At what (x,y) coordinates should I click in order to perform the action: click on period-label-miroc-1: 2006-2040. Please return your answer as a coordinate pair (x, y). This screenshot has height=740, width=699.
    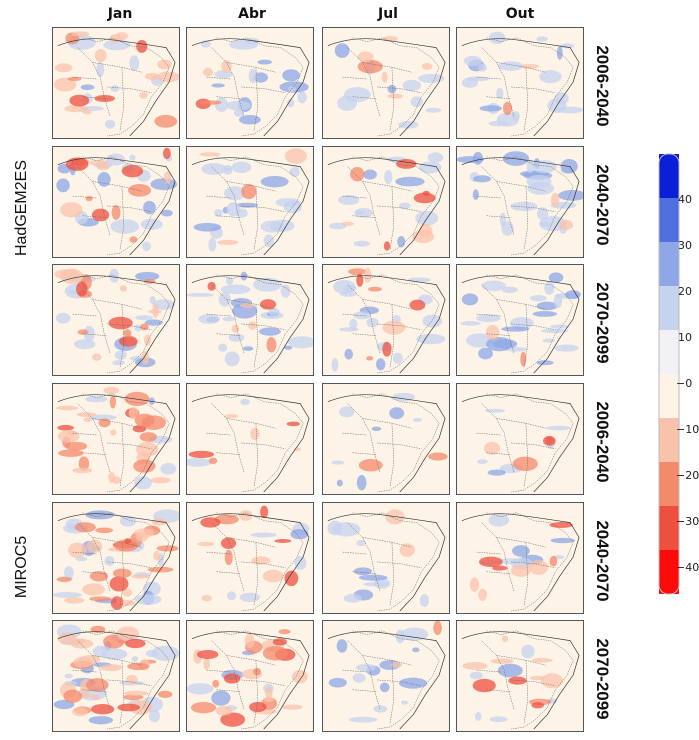
    Looking at the image, I should click on (602, 442).